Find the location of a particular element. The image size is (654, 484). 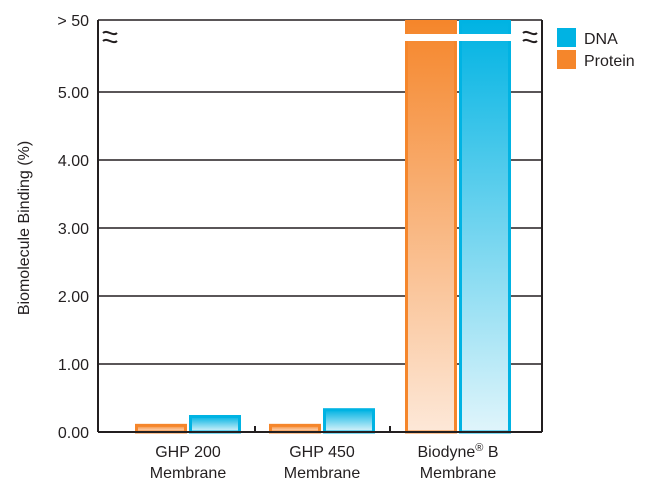

x-category-label: GHP 200 is located at coordinates (188, 452).